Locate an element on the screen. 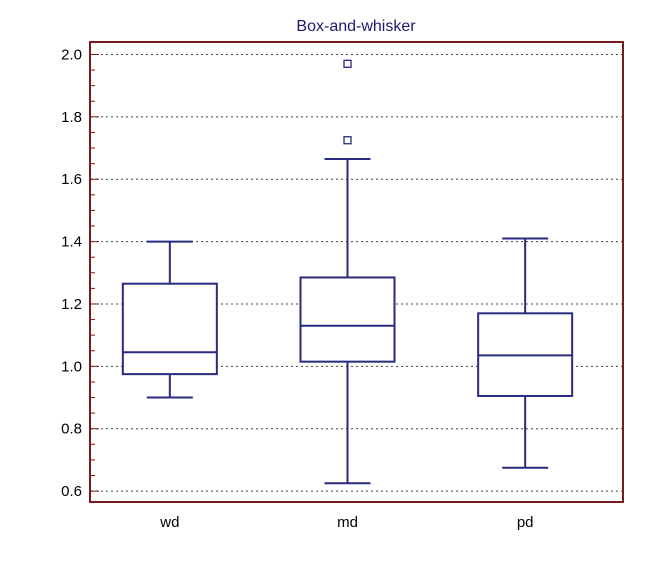 The width and height of the screenshot is (646, 566). x-axis: wd md pd is located at coordinates (346, 522).